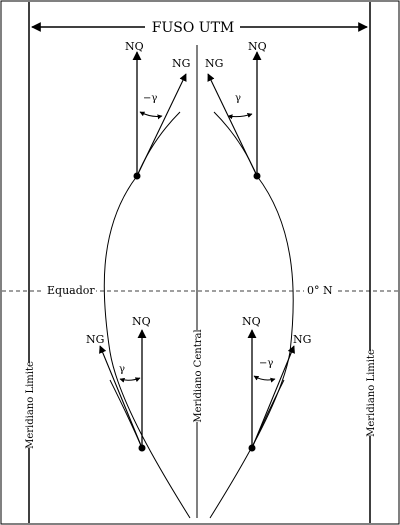 The height and width of the screenshot is (525, 400). I want to click on north-left-ng-arrow, so click(161, 125).